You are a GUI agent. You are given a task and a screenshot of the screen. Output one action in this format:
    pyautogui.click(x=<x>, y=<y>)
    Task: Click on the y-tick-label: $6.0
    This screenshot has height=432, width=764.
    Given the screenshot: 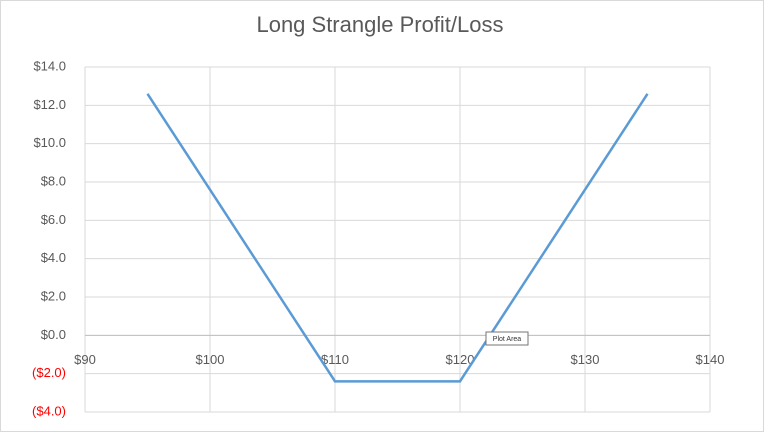 What is the action you would take?
    pyautogui.click(x=53, y=219)
    